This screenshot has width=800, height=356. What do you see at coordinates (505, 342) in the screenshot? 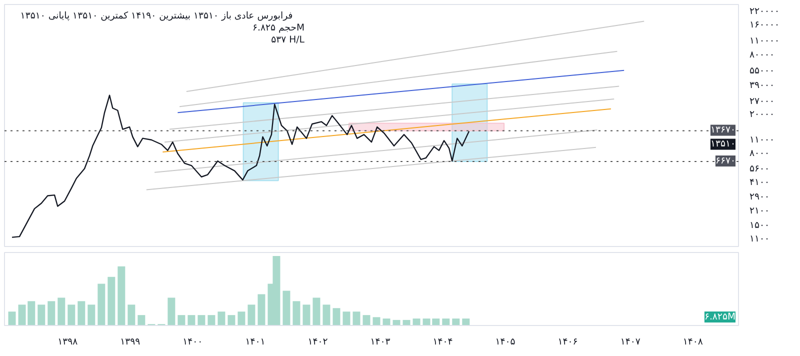
I see `x-tick-label: ۱۴۰۵` at bounding box center [505, 342].